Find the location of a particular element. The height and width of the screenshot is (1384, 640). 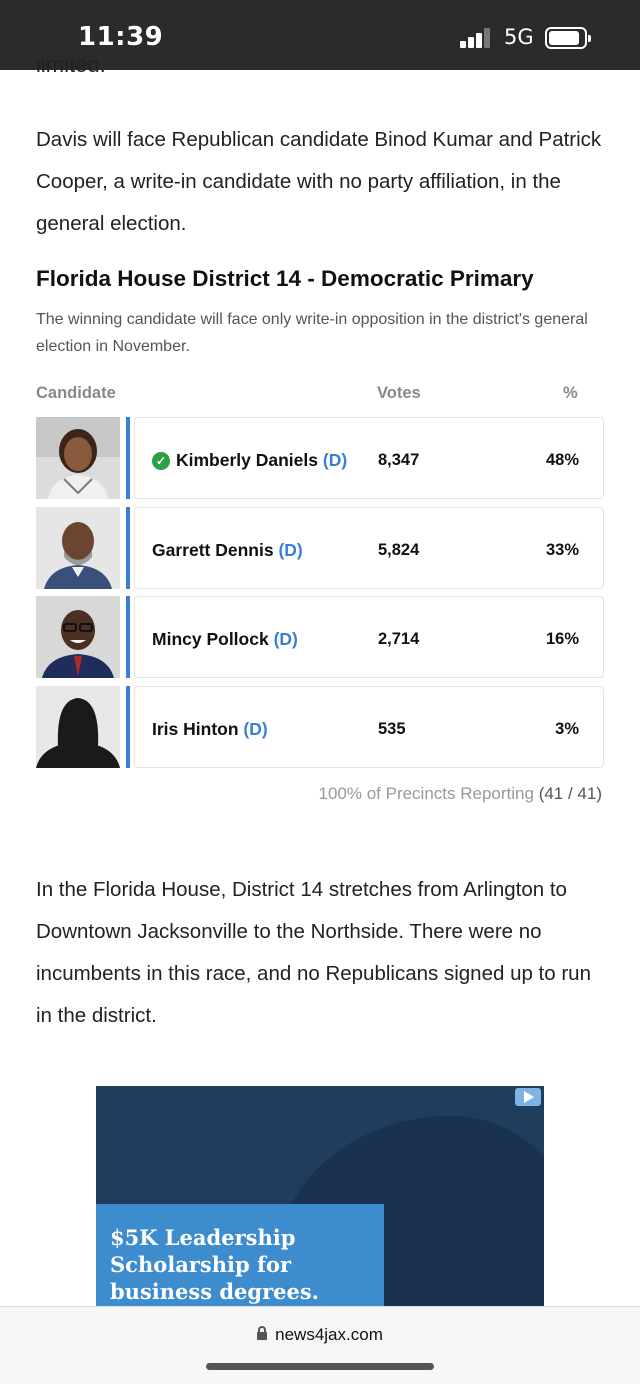

ad-choices-icon is located at coordinates (528, 1097).